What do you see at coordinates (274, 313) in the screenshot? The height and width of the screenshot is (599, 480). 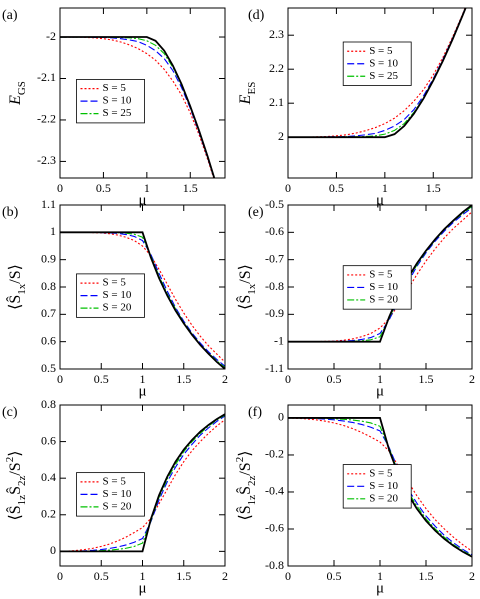 I see `y-tick-label: -0.9` at bounding box center [274, 313].